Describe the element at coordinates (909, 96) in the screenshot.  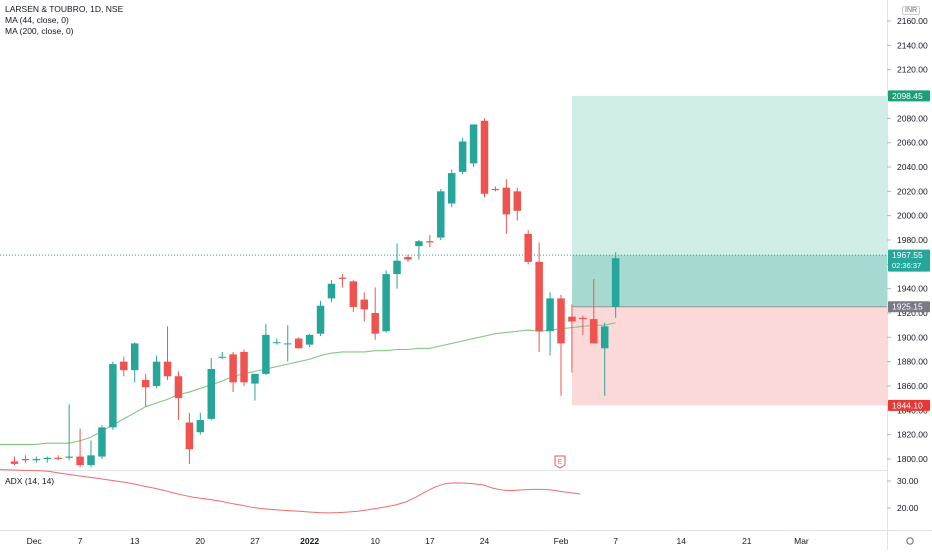
I see `target-price-label: 2098.45` at that location.